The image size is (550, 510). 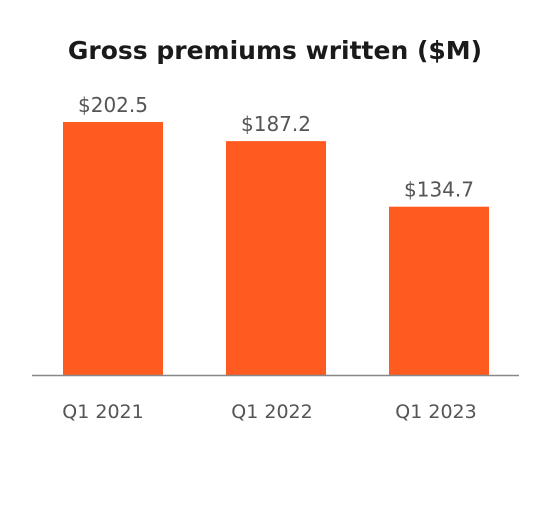 I want to click on x-tick-label-1: Q1 2021, so click(x=102, y=412).